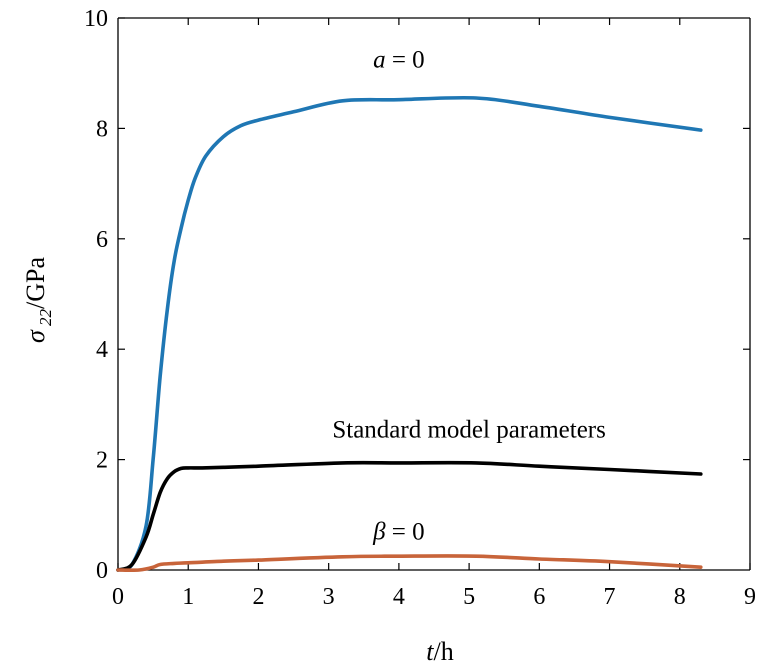 This screenshot has height=670, width=774. Describe the element at coordinates (680, 597) in the screenshot. I see `x-tick-label: 8` at that location.